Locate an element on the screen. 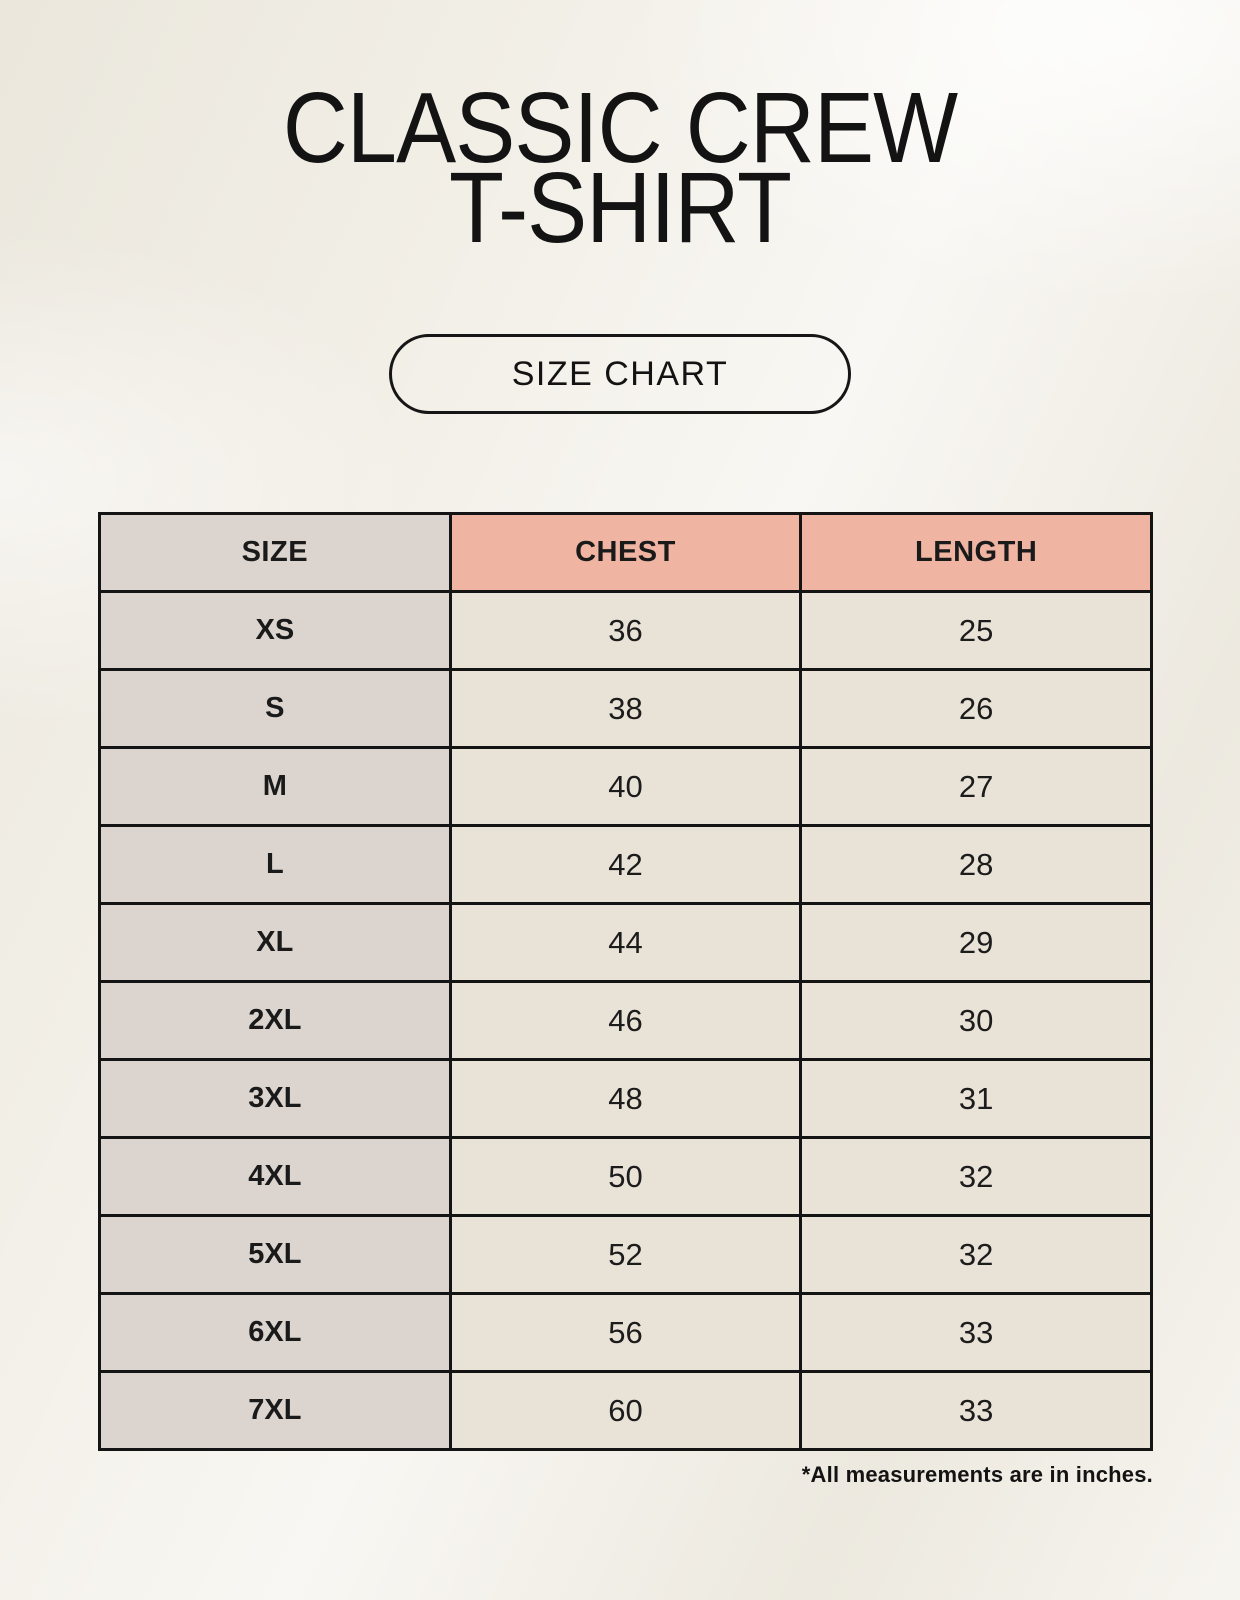 The height and width of the screenshot is (1600, 1240). length-value: 29 is located at coordinates (976, 942).